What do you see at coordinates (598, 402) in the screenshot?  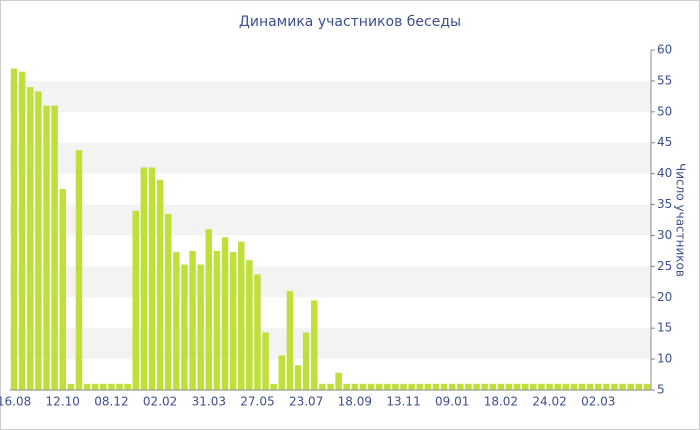 I see `x-tick-label: 02.03` at bounding box center [598, 402].